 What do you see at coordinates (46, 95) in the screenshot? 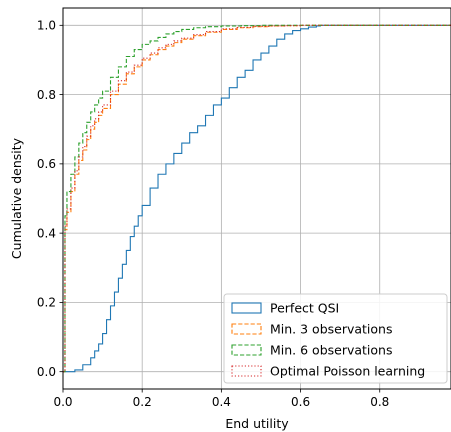
I see `y-tick-label: 0.8` at bounding box center [46, 95].